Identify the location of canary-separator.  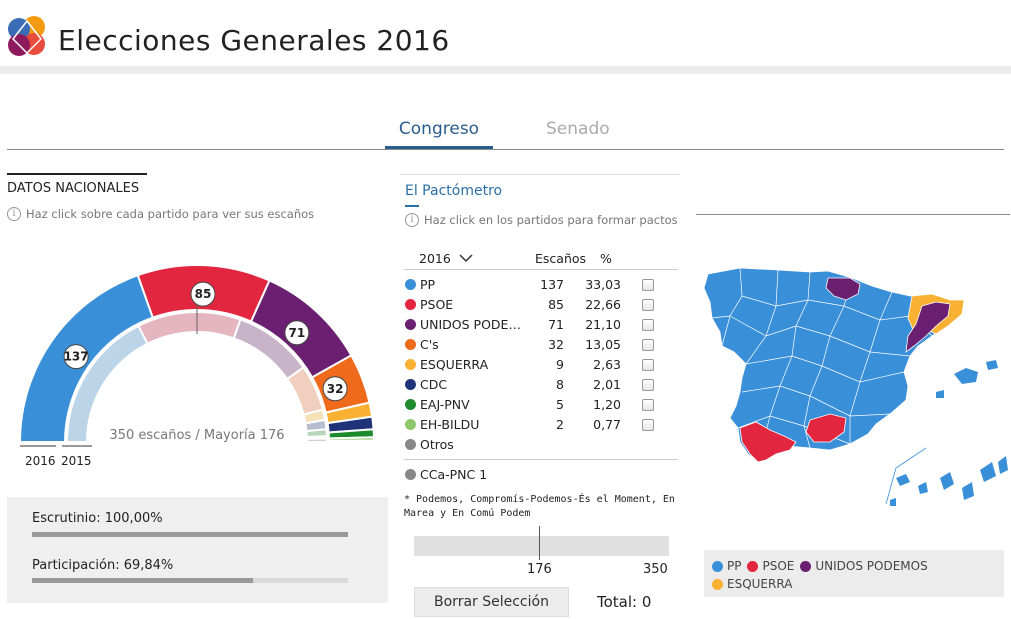
(906, 476).